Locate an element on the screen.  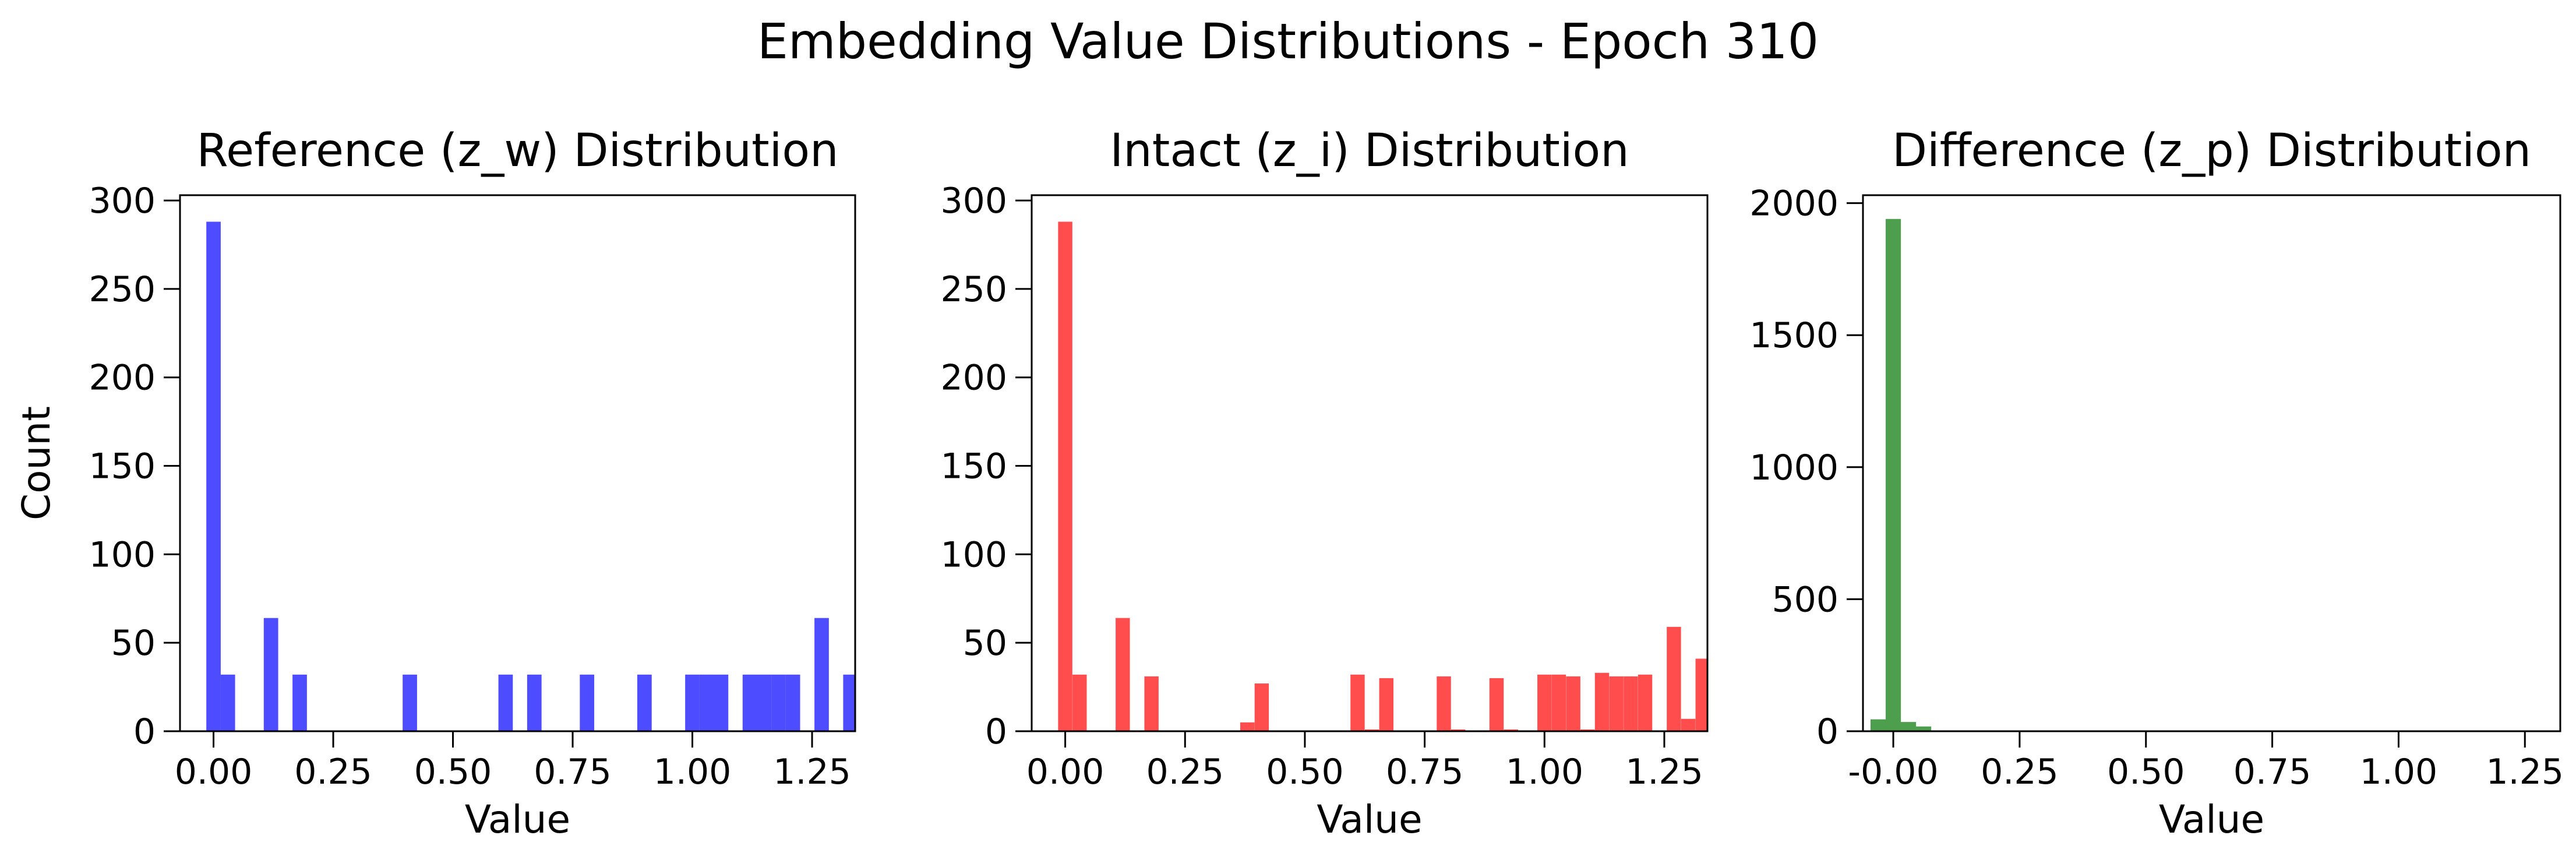
x-tick-label: -0.00 is located at coordinates (1893, 772).